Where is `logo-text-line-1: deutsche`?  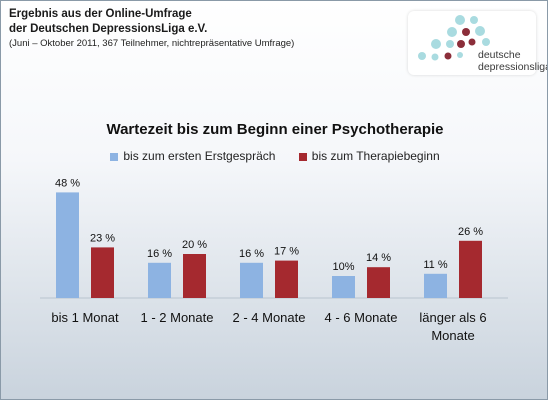 logo-text-line-1: deutsche is located at coordinates (499, 55).